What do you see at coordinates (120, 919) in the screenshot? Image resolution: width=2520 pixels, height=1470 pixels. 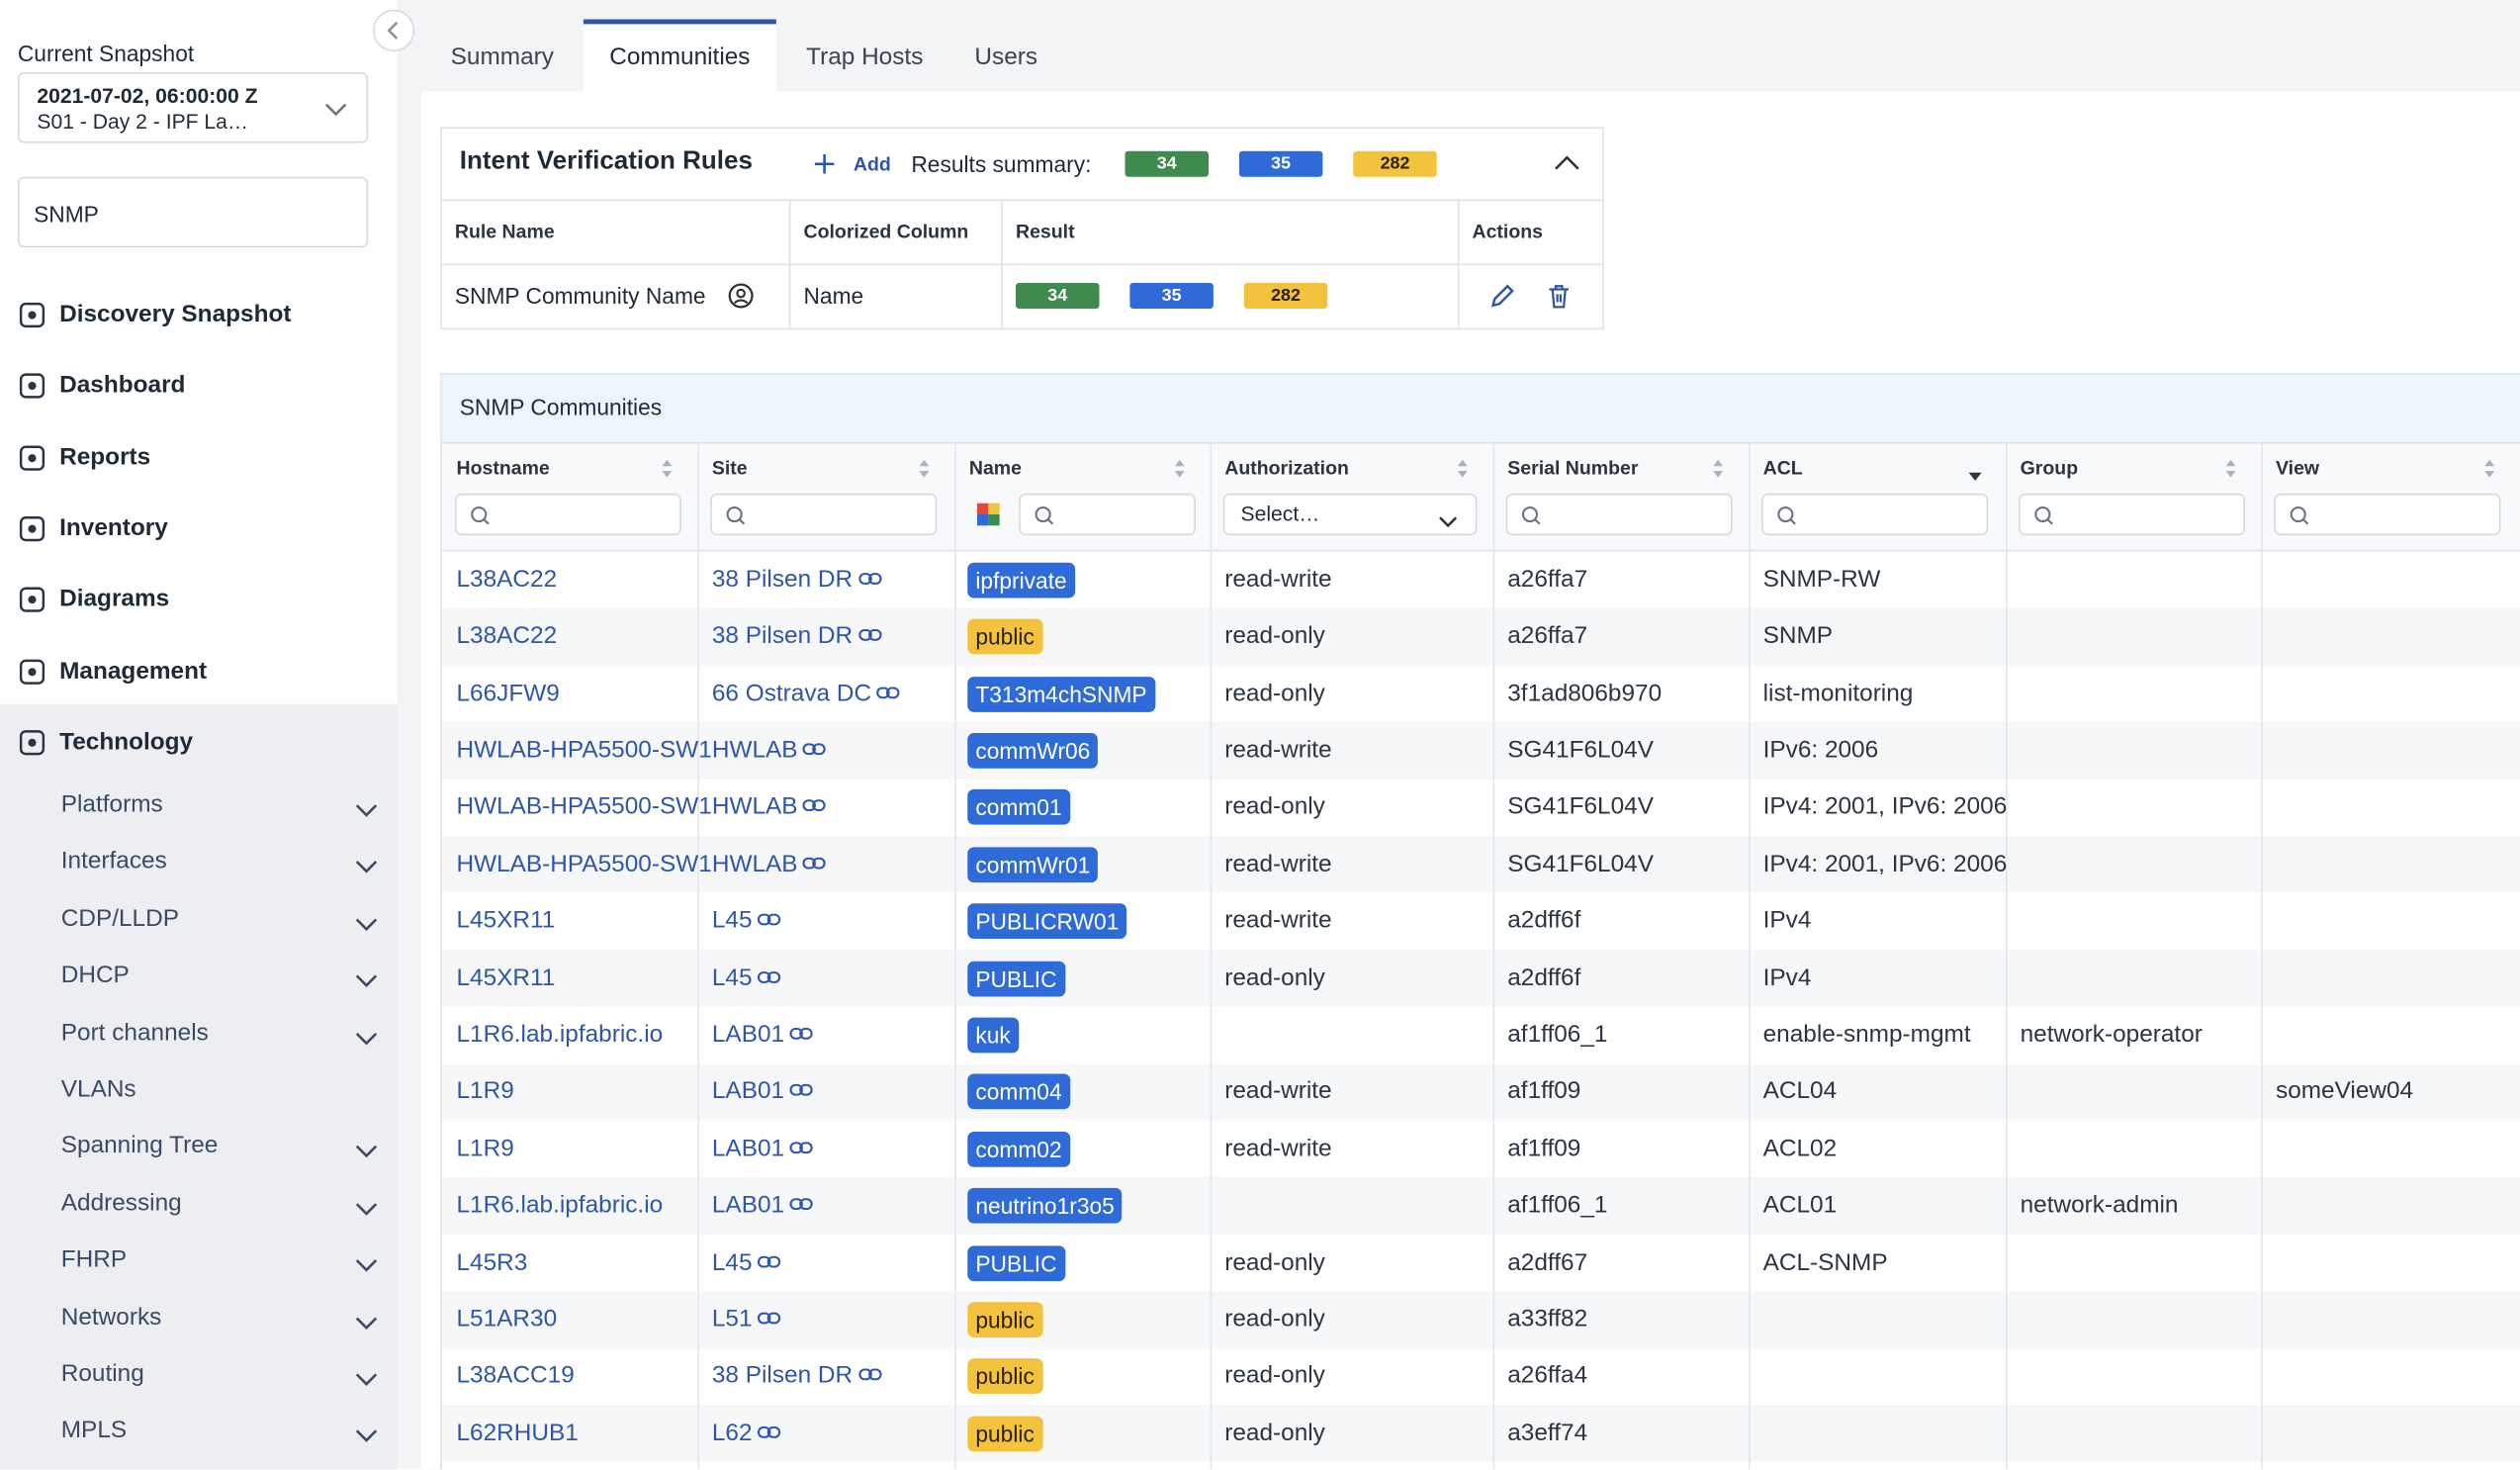 I see `subnav-item: CDP/LLDP` at bounding box center [120, 919].